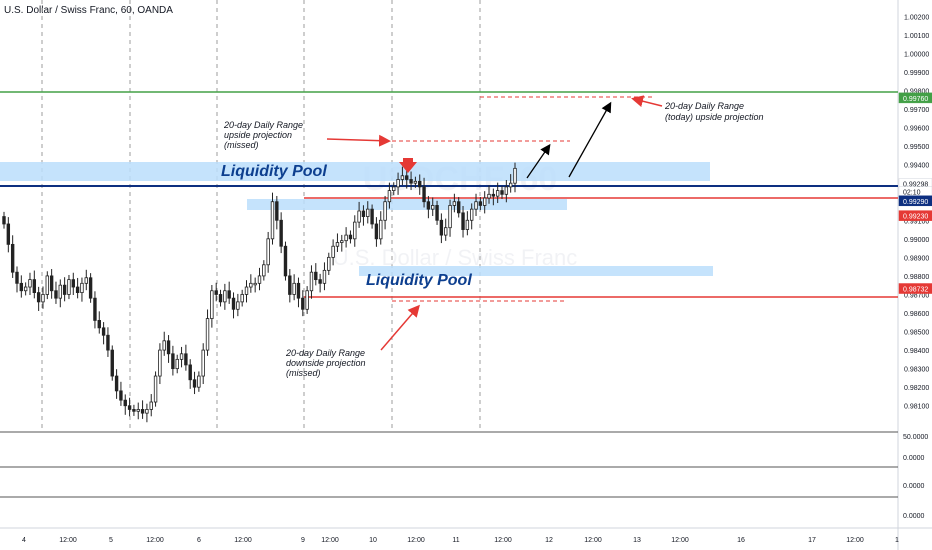 The height and width of the screenshot is (550, 932). I want to click on time-tick: 13, so click(637, 540).